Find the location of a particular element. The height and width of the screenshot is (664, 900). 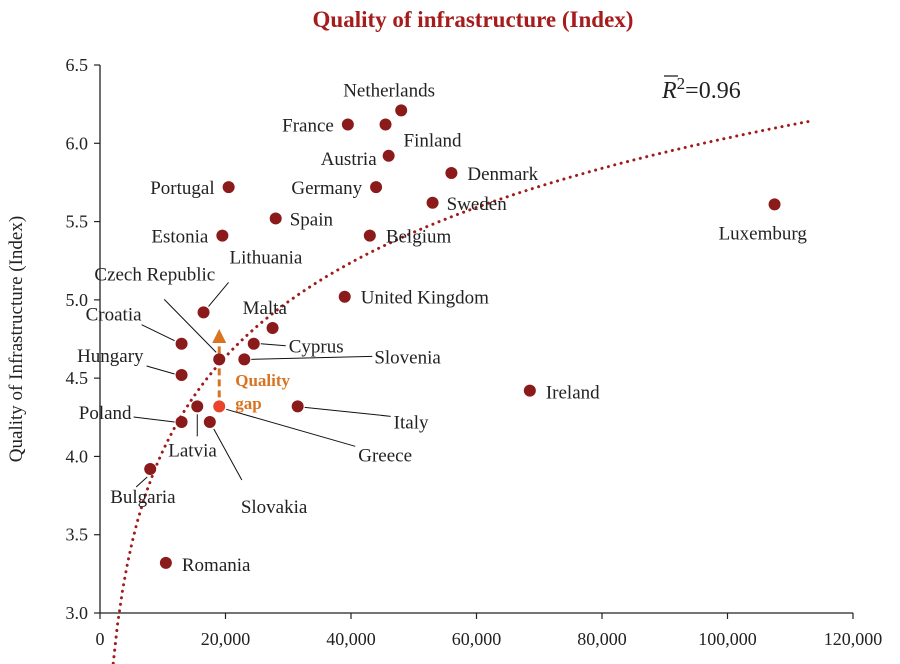

point-label-estonia: Estonia is located at coordinates (180, 237).